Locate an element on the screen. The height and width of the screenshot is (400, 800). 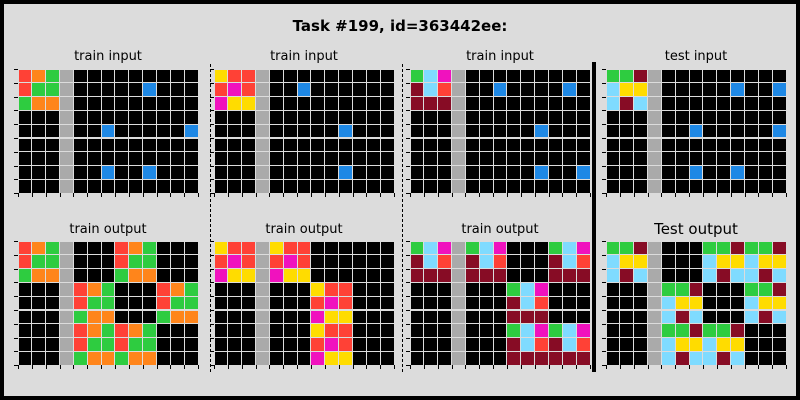
grid-panel is located at coordinates (107, 305).